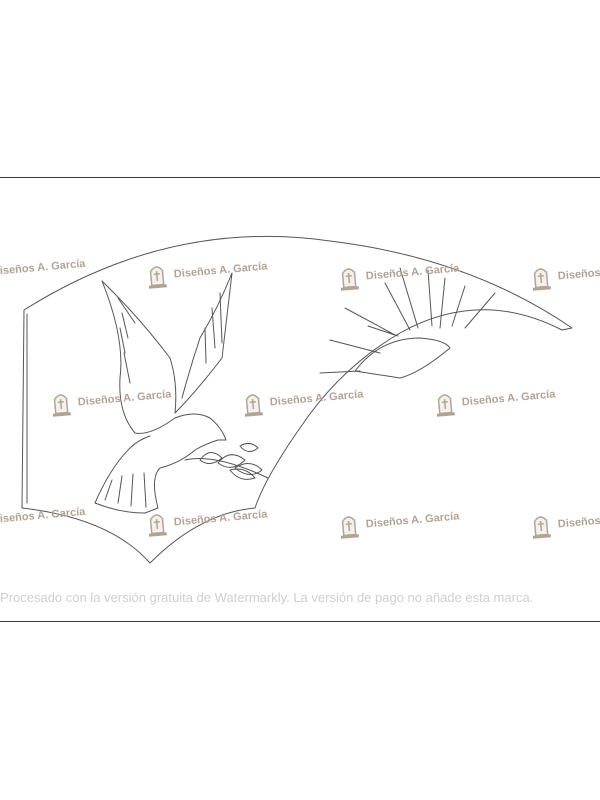 The image size is (600, 800). What do you see at coordinates (407, 323) in the screenshot?
I see `rising-sun-icon` at bounding box center [407, 323].